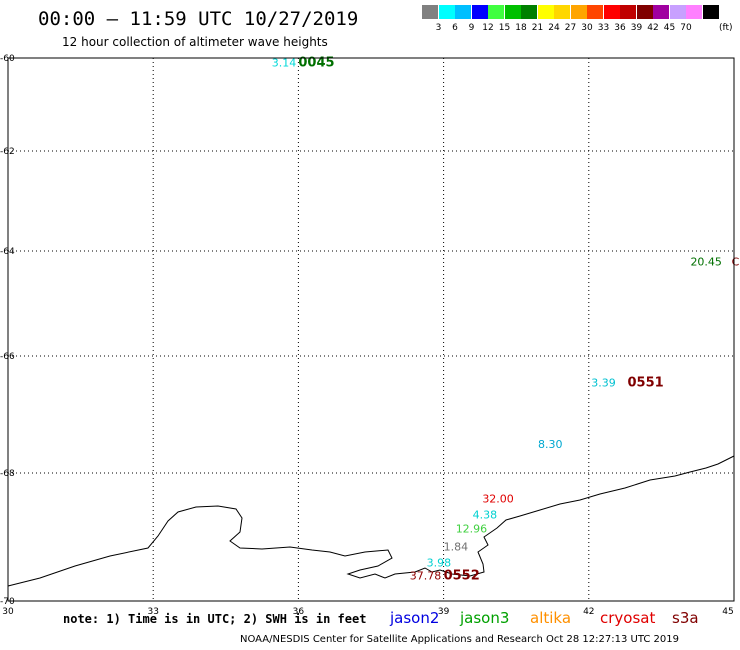  What do you see at coordinates (462, 575) in the screenshot?
I see `observation-time-label: 0552` at bounding box center [462, 575].